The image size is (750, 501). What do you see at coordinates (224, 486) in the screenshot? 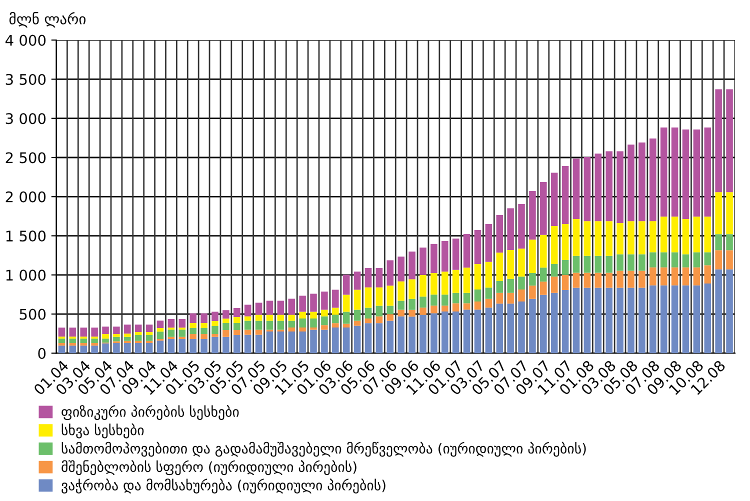
I see `legend-label: ვაჭრობა და მომსახურება (იურიდიული პირების)` at bounding box center [224, 486].